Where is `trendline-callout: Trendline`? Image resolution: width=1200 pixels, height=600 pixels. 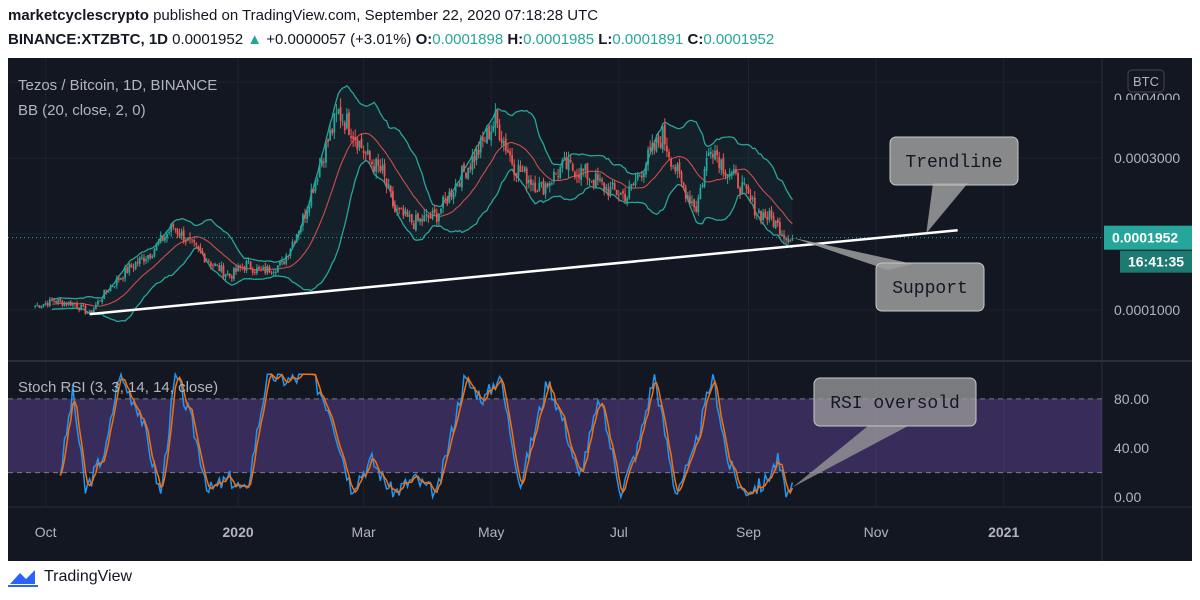
trendline-callout: Trendline is located at coordinates (954, 185).